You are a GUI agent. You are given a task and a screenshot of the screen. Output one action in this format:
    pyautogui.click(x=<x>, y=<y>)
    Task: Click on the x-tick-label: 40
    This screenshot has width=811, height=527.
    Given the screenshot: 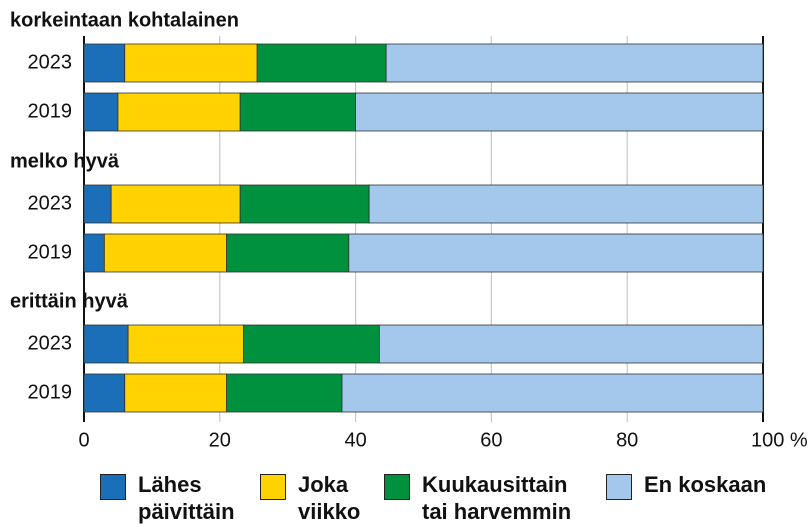 What is the action you would take?
    pyautogui.click(x=355, y=440)
    